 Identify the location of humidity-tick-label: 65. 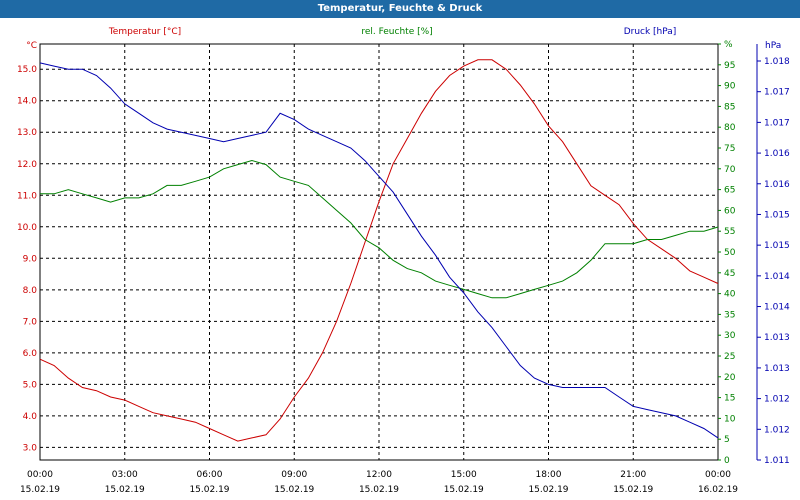
(729, 191).